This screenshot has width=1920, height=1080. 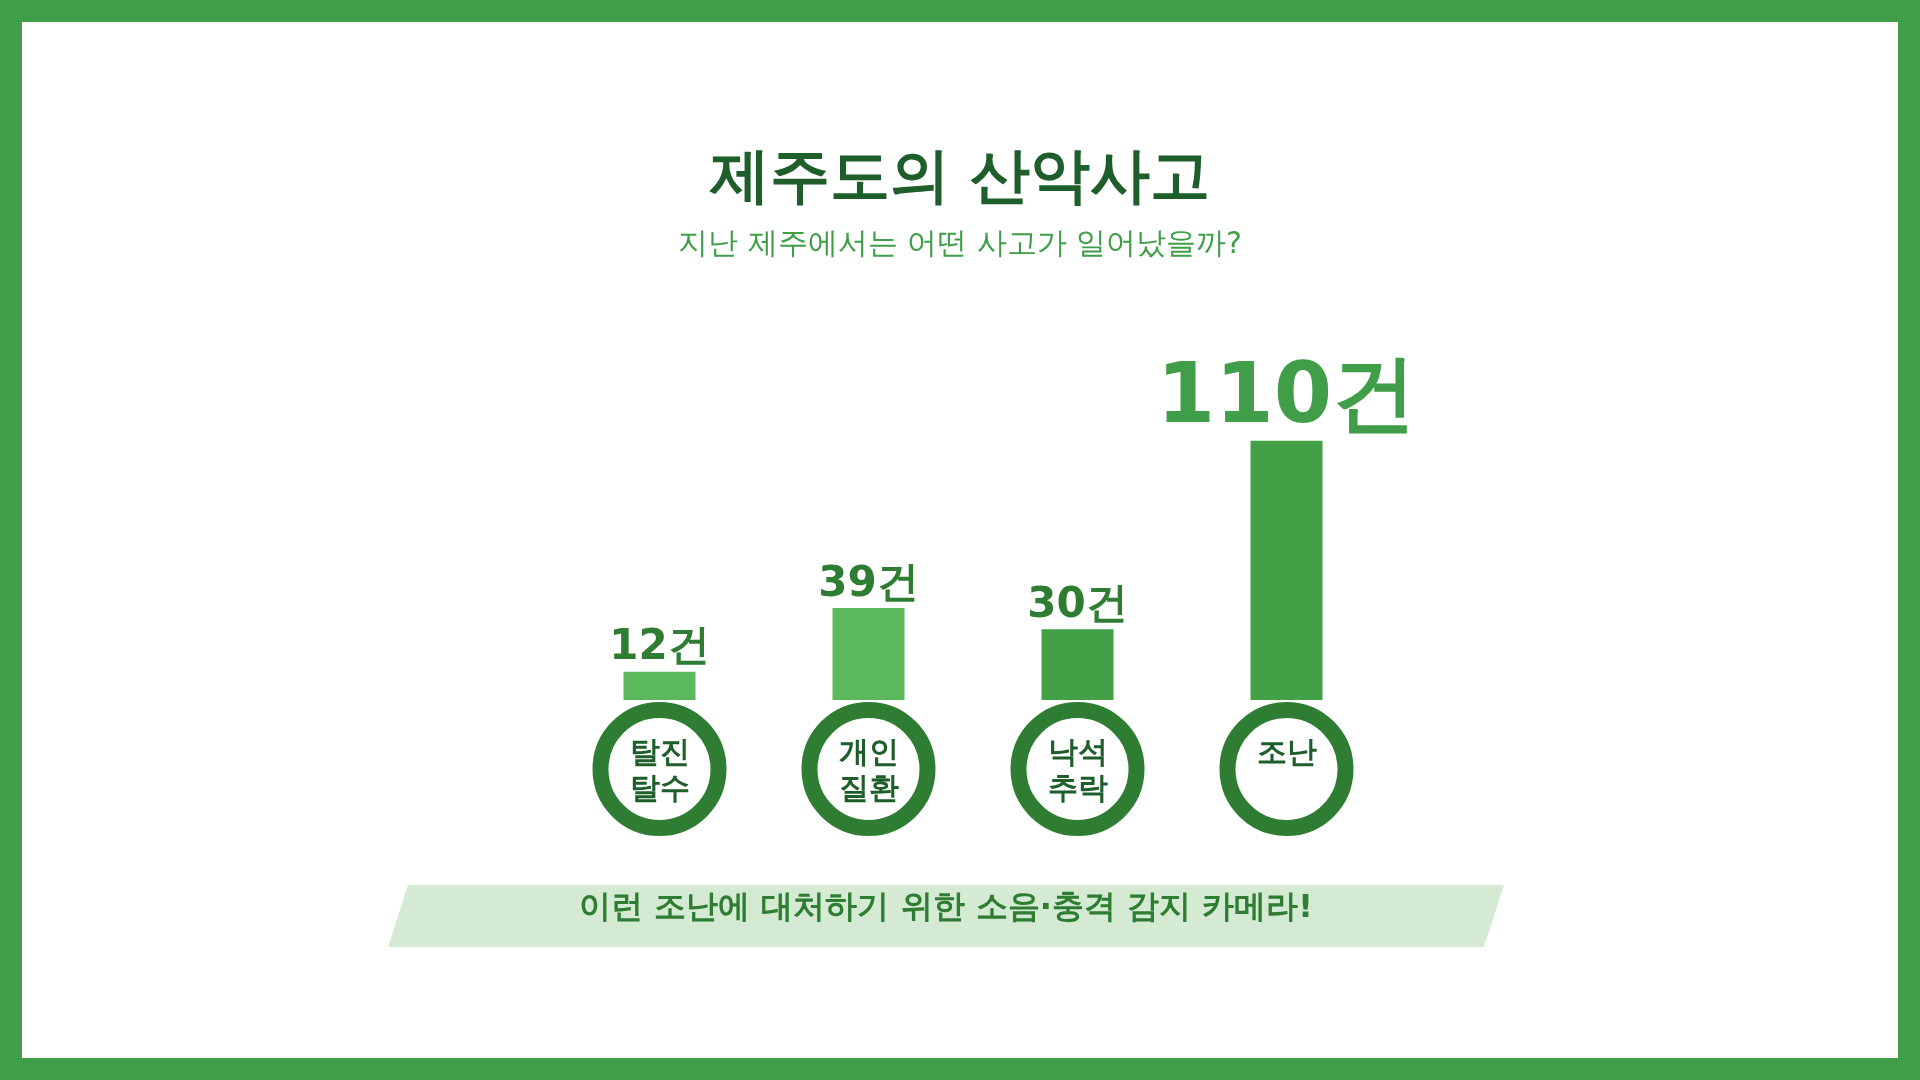 I want to click on data-label: 39건, so click(x=868, y=581).